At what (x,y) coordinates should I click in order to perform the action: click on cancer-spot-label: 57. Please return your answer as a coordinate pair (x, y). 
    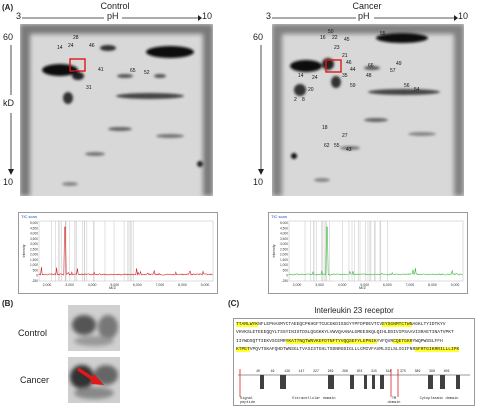
    Looking at the image, I should click on (393, 71).